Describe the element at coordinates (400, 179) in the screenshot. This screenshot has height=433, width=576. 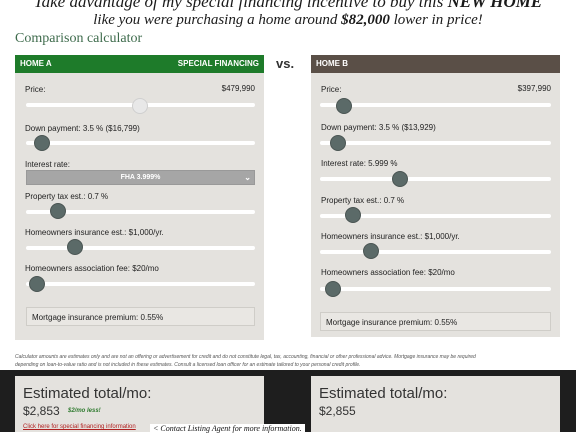
I see `interest-rate-slider-handle` at that location.